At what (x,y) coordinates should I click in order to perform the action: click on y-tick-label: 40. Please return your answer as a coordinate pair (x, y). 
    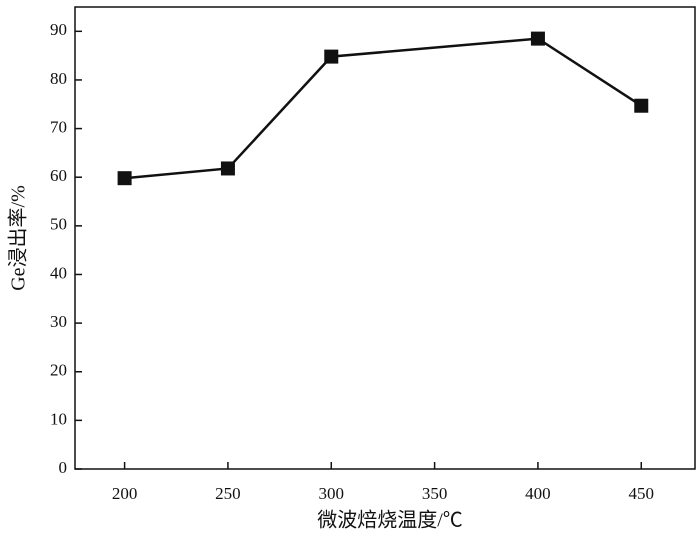
    Looking at the image, I should click on (58, 272).